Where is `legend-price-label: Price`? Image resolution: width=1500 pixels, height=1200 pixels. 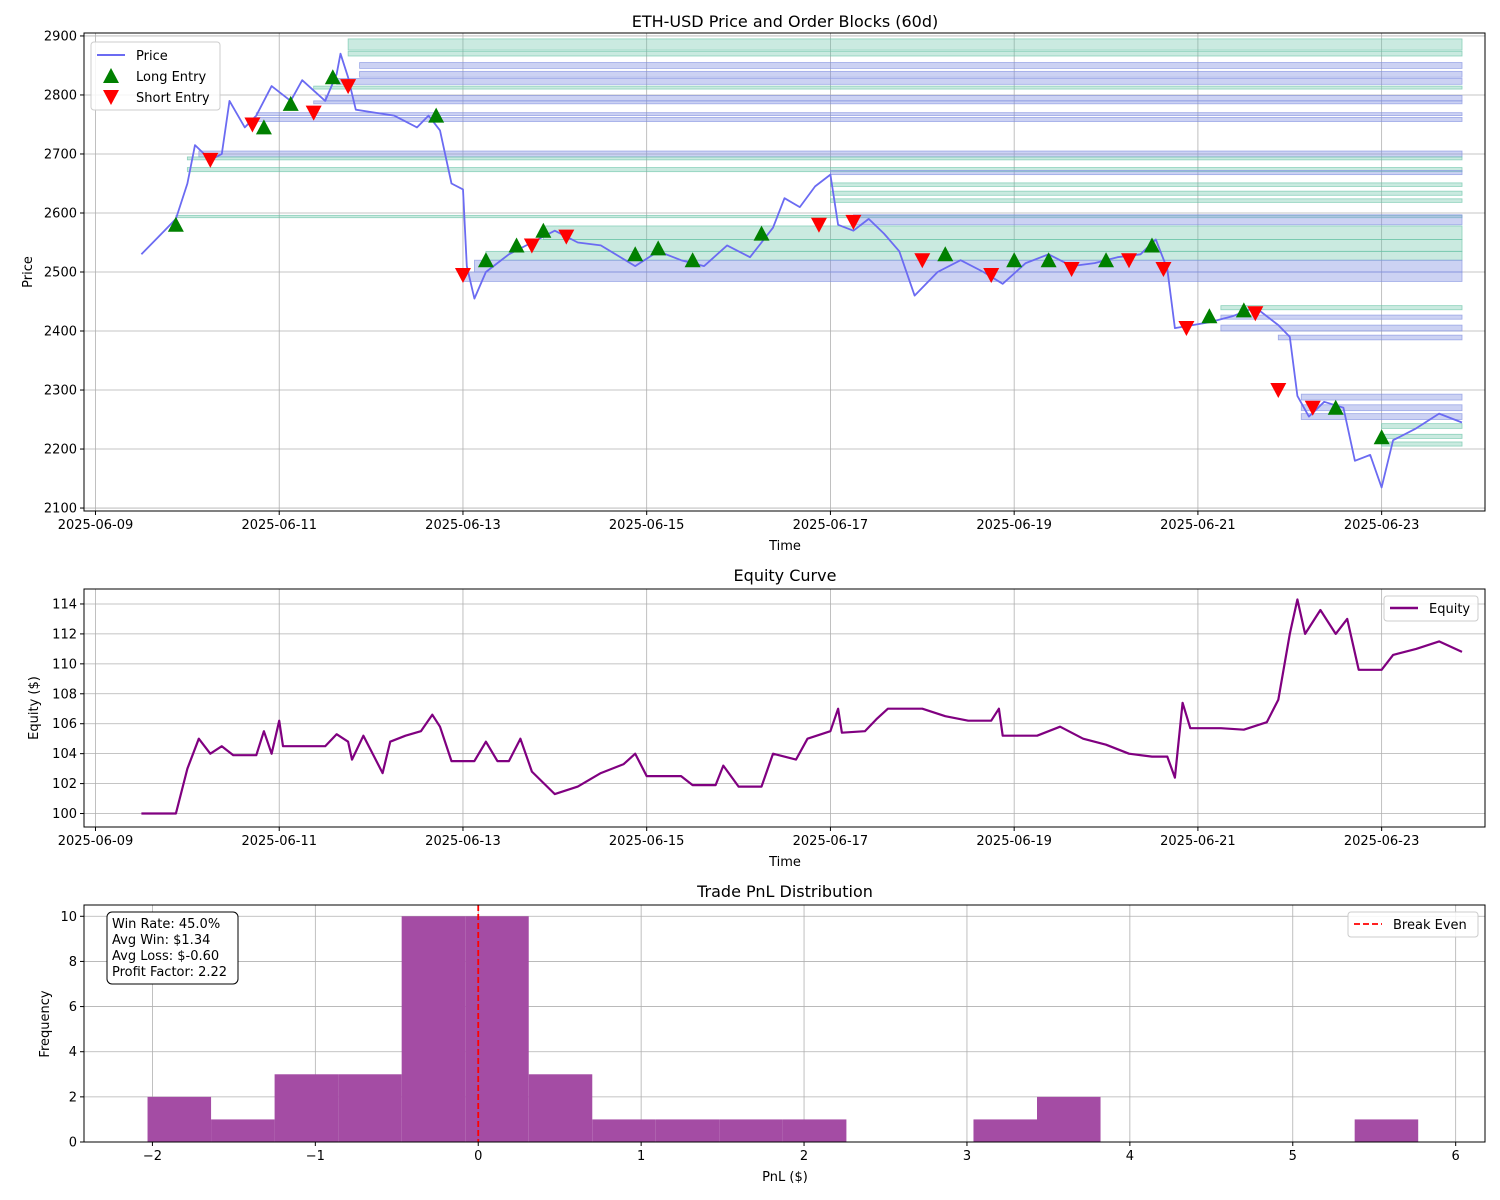 legend-price-label: Price is located at coordinates (152, 56).